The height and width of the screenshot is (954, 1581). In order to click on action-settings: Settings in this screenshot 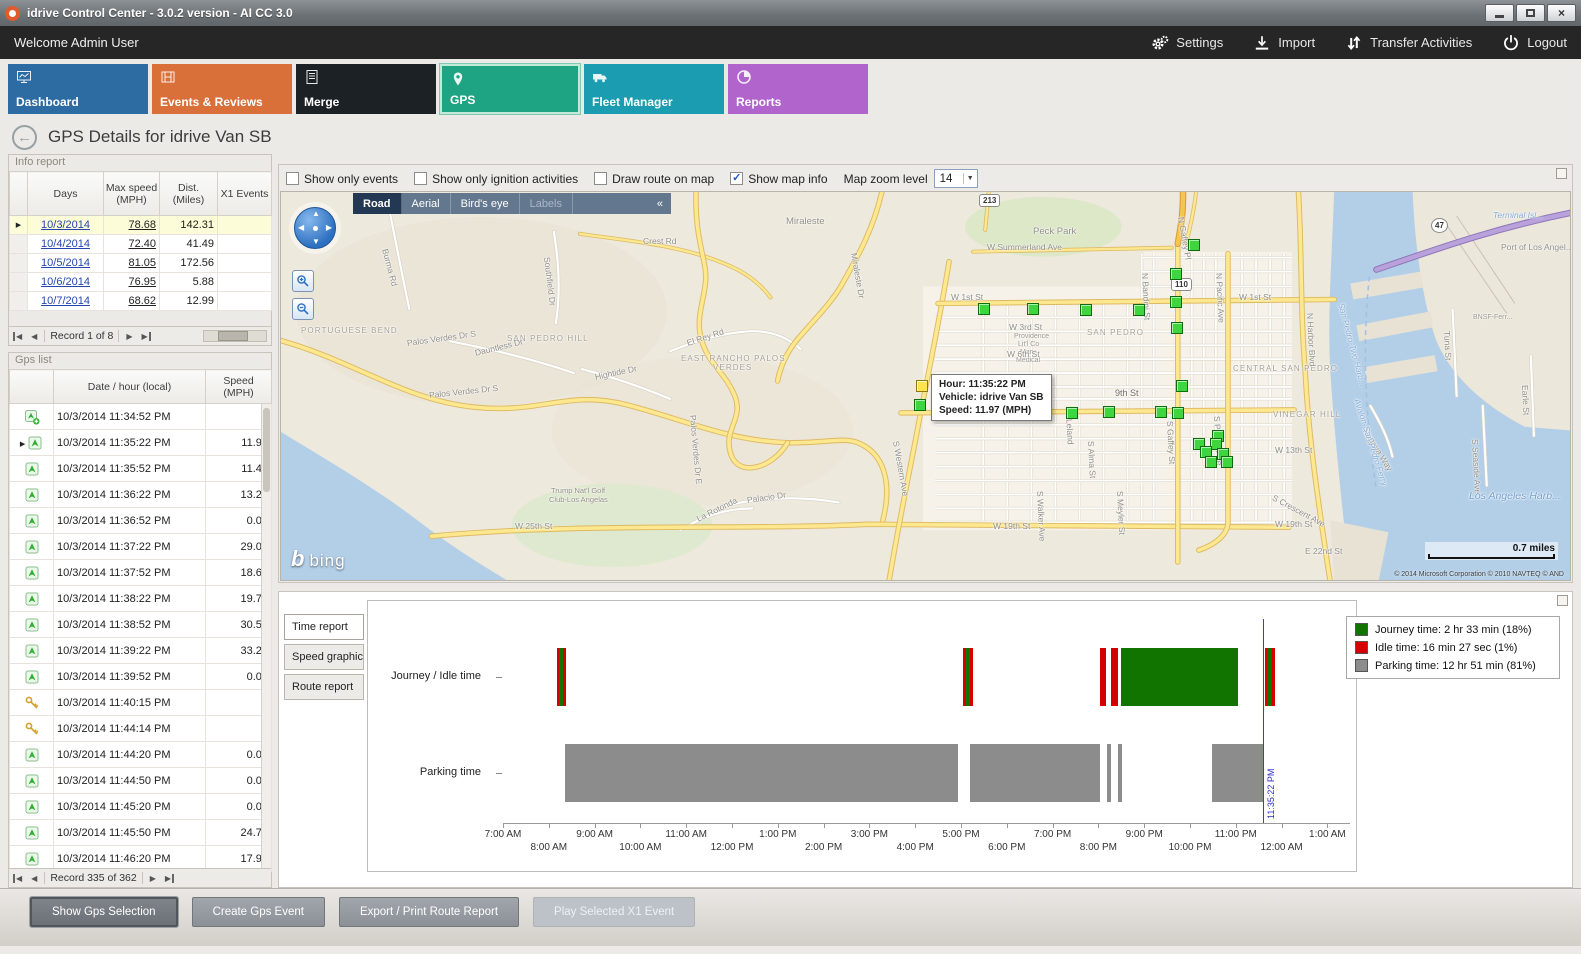, I will do `click(1187, 43)`.